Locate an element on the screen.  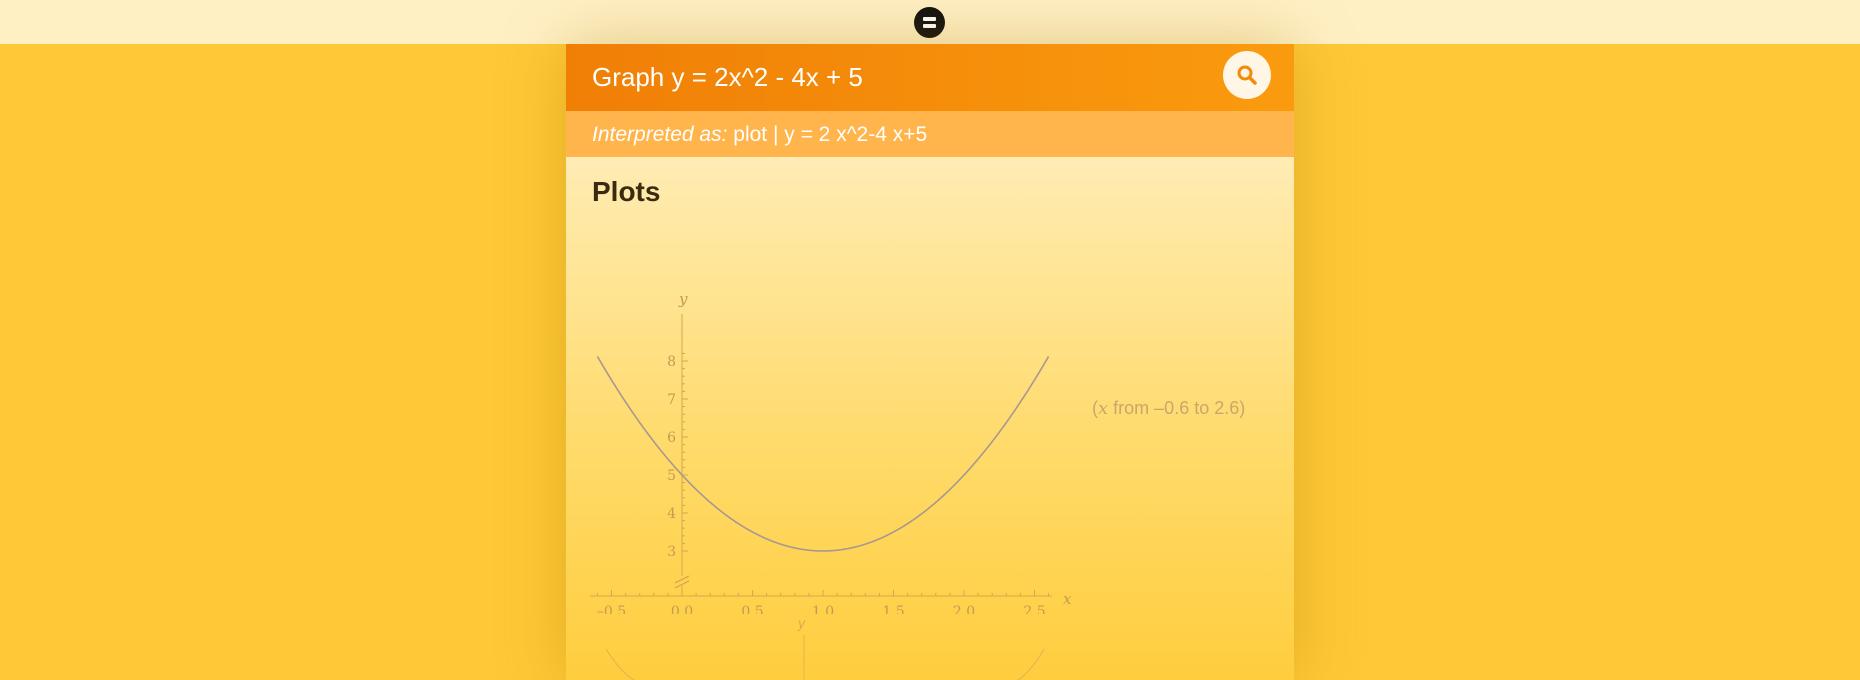
second-plot-curve-left is located at coordinates (620, 664).